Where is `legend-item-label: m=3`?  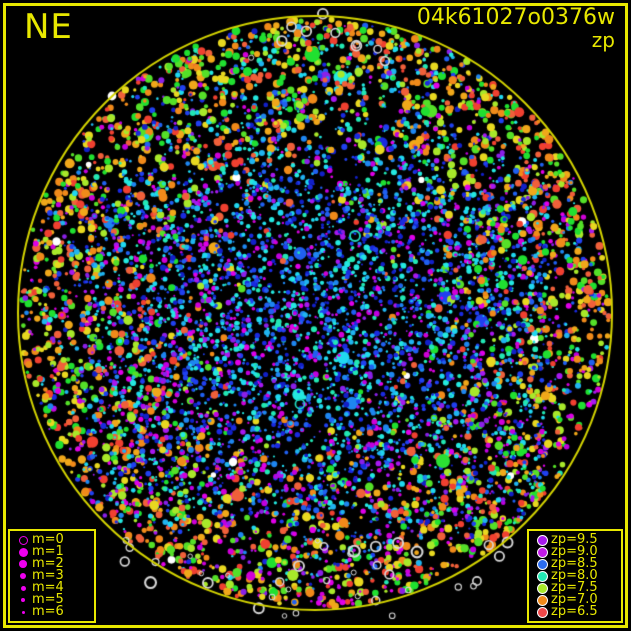
legend-item-label: m=3 is located at coordinates (48, 575).